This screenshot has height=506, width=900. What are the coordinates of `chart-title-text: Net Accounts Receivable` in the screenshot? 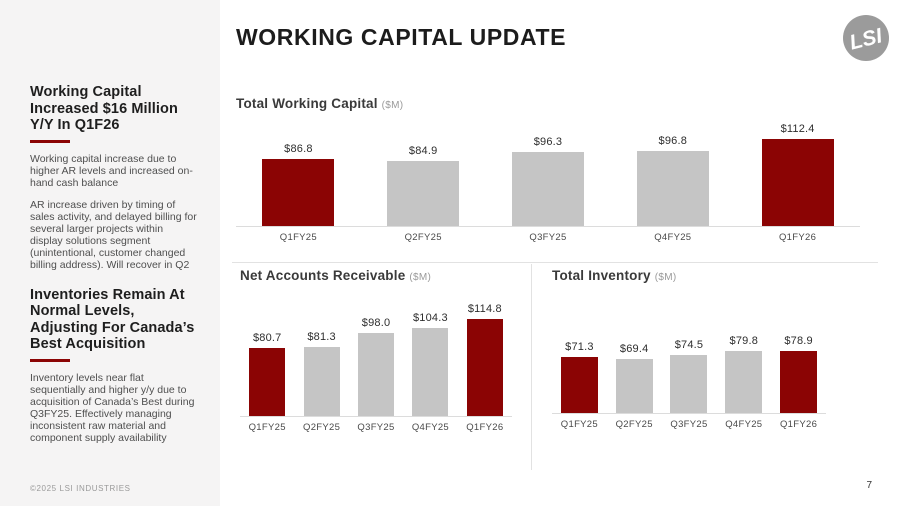 It's located at (323, 275).